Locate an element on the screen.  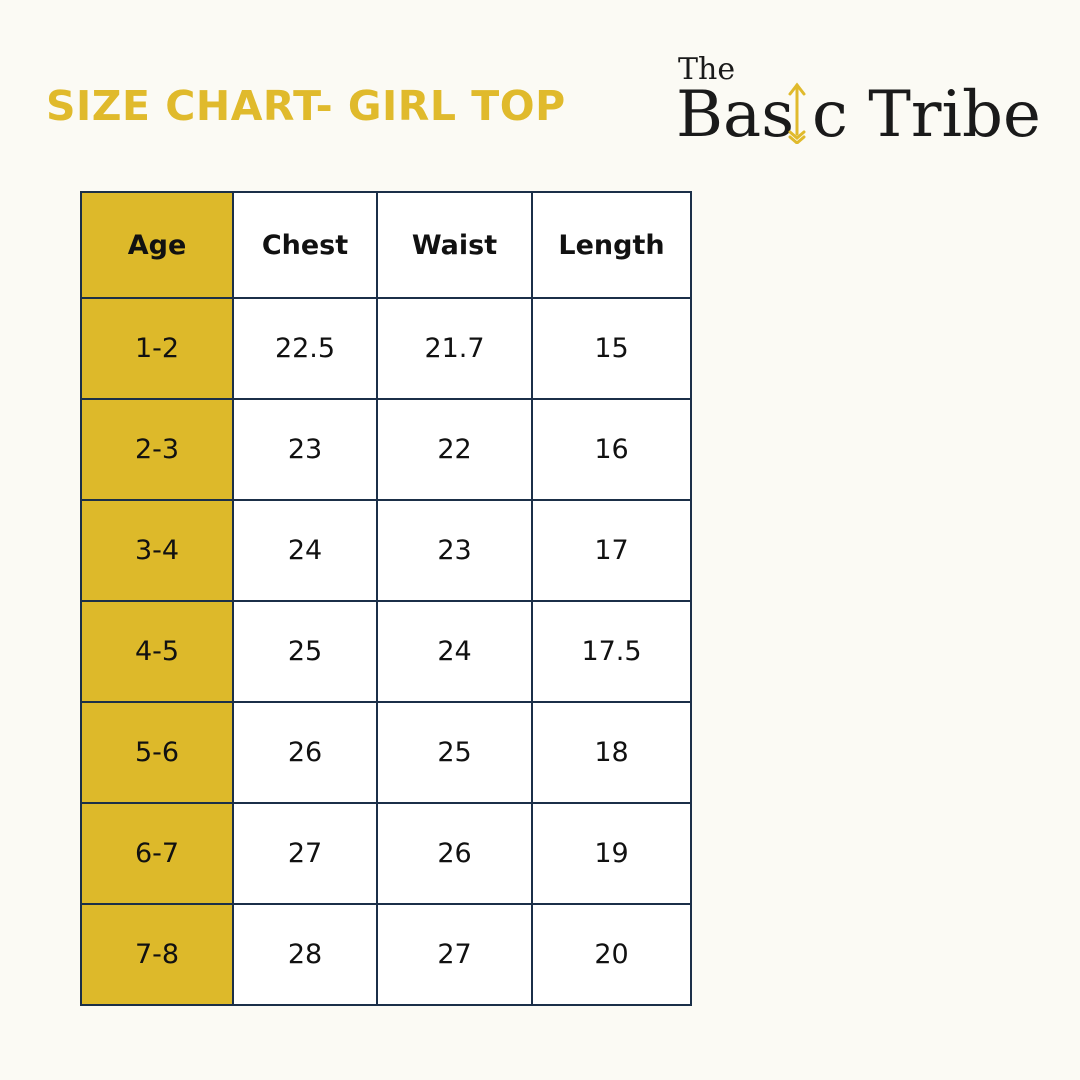
logo-the: The is located at coordinates (707, 69).